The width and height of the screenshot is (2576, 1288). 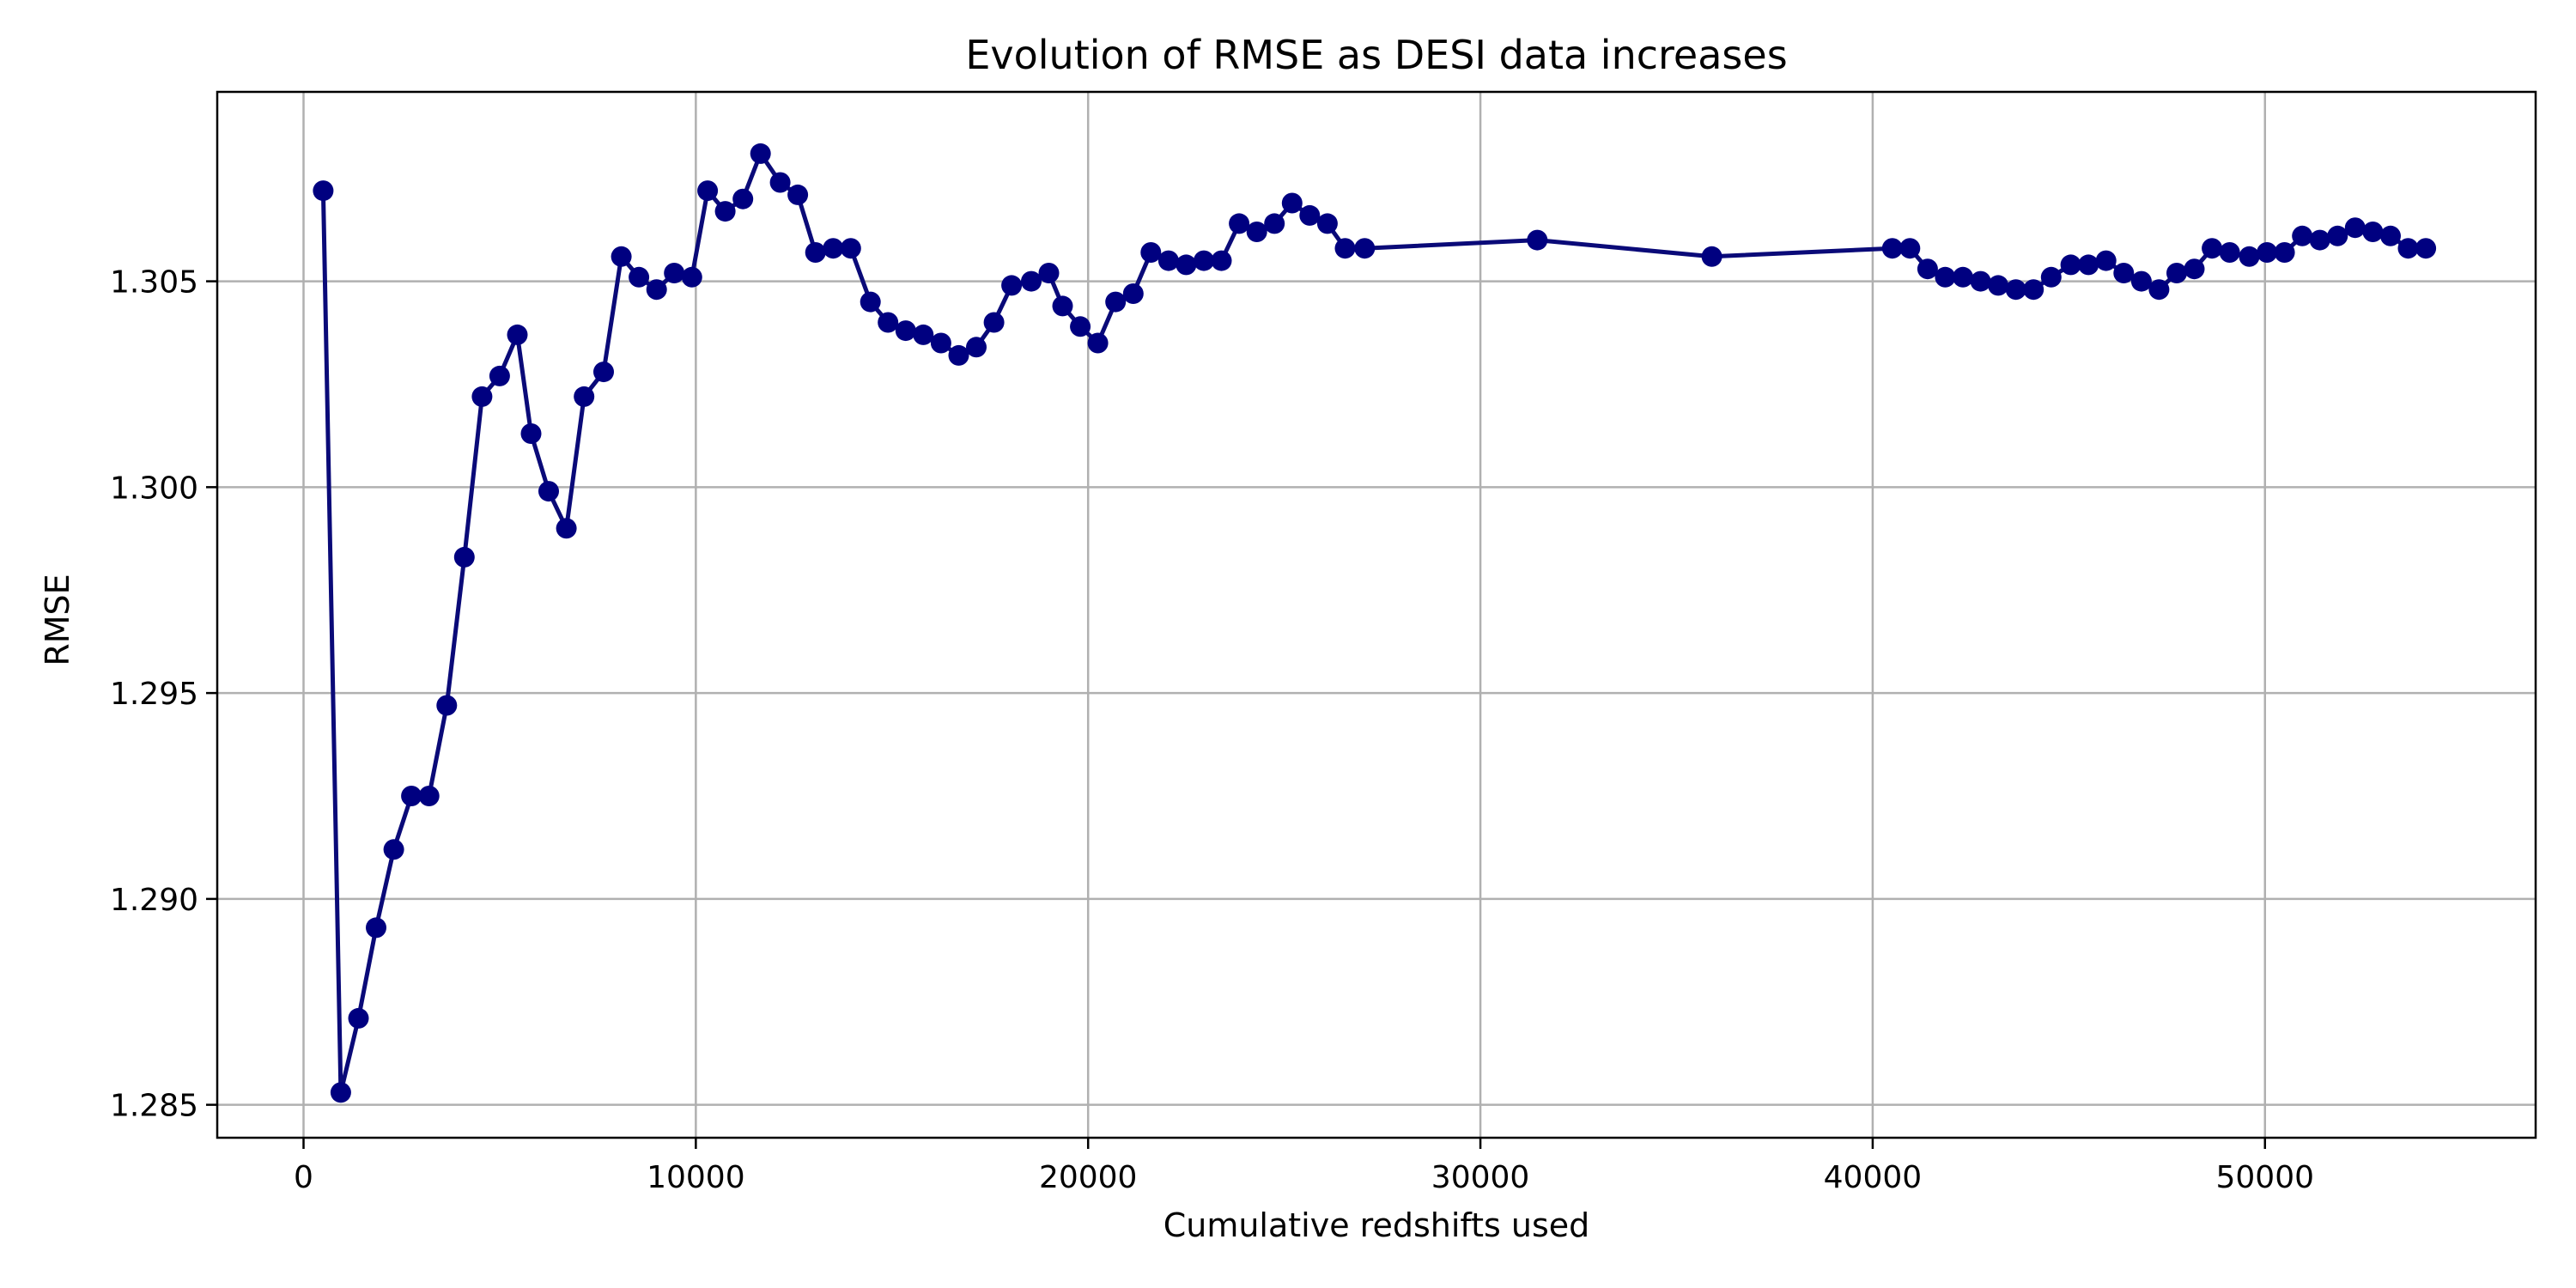 What do you see at coordinates (303, 1177) in the screenshot?
I see `x-tick-label: 0` at bounding box center [303, 1177].